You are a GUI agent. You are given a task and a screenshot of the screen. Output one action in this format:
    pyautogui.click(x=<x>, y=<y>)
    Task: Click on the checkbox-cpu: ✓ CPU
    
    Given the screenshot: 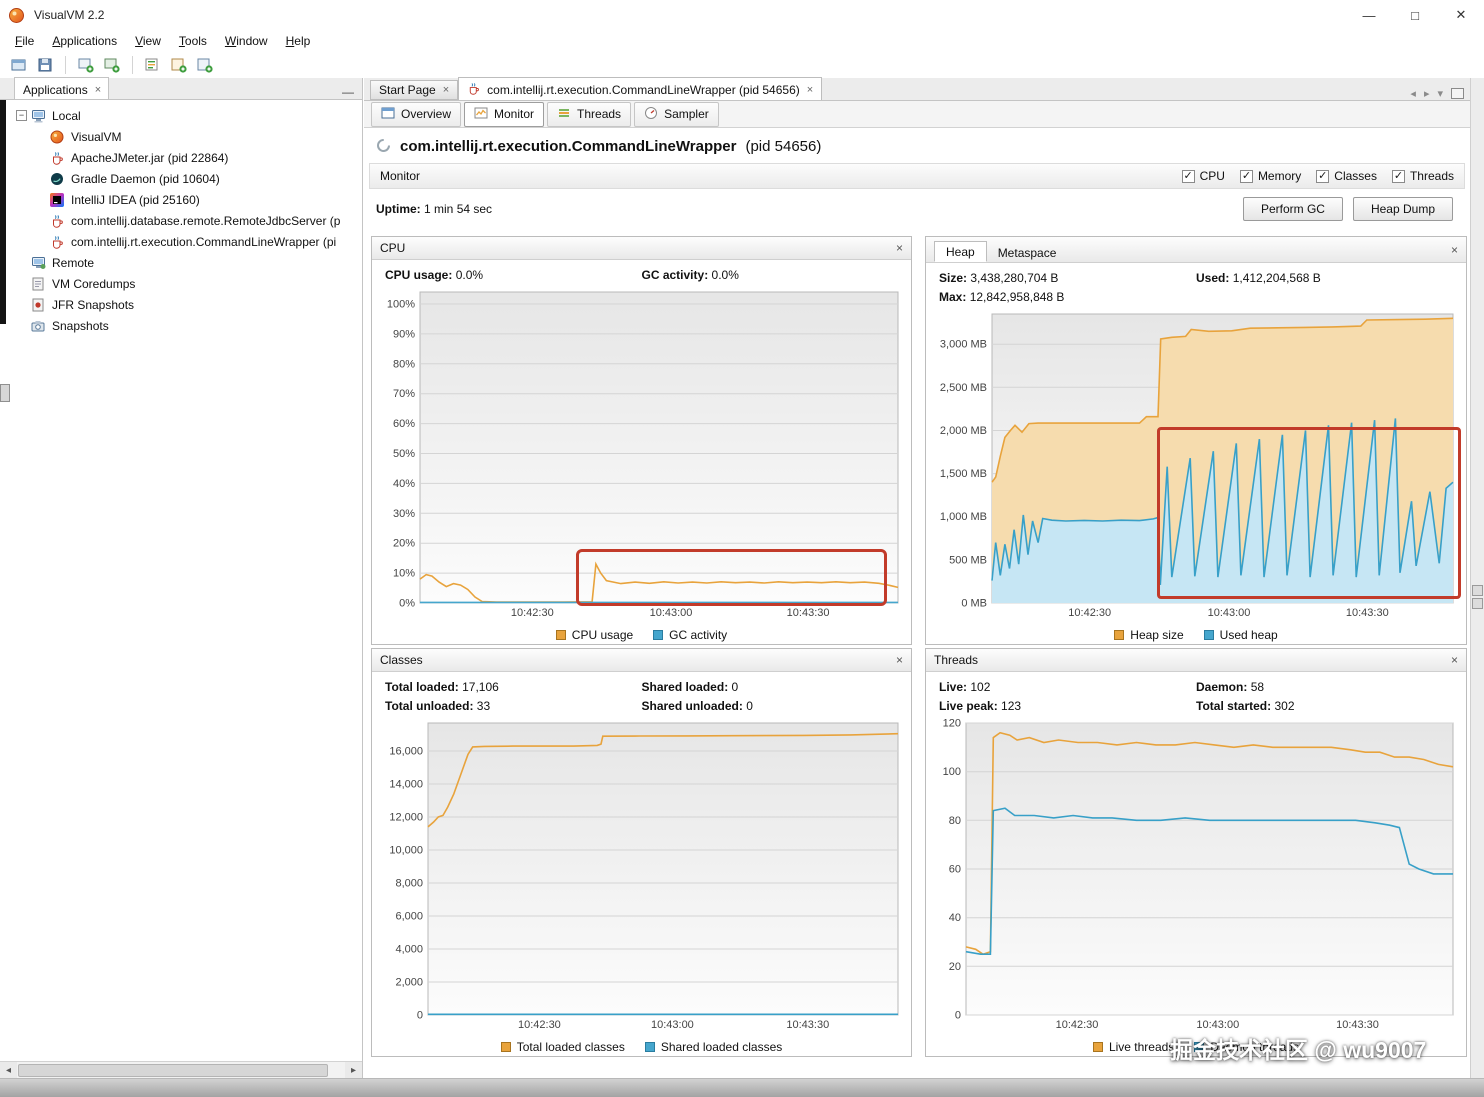 What is the action you would take?
    pyautogui.click(x=1203, y=176)
    